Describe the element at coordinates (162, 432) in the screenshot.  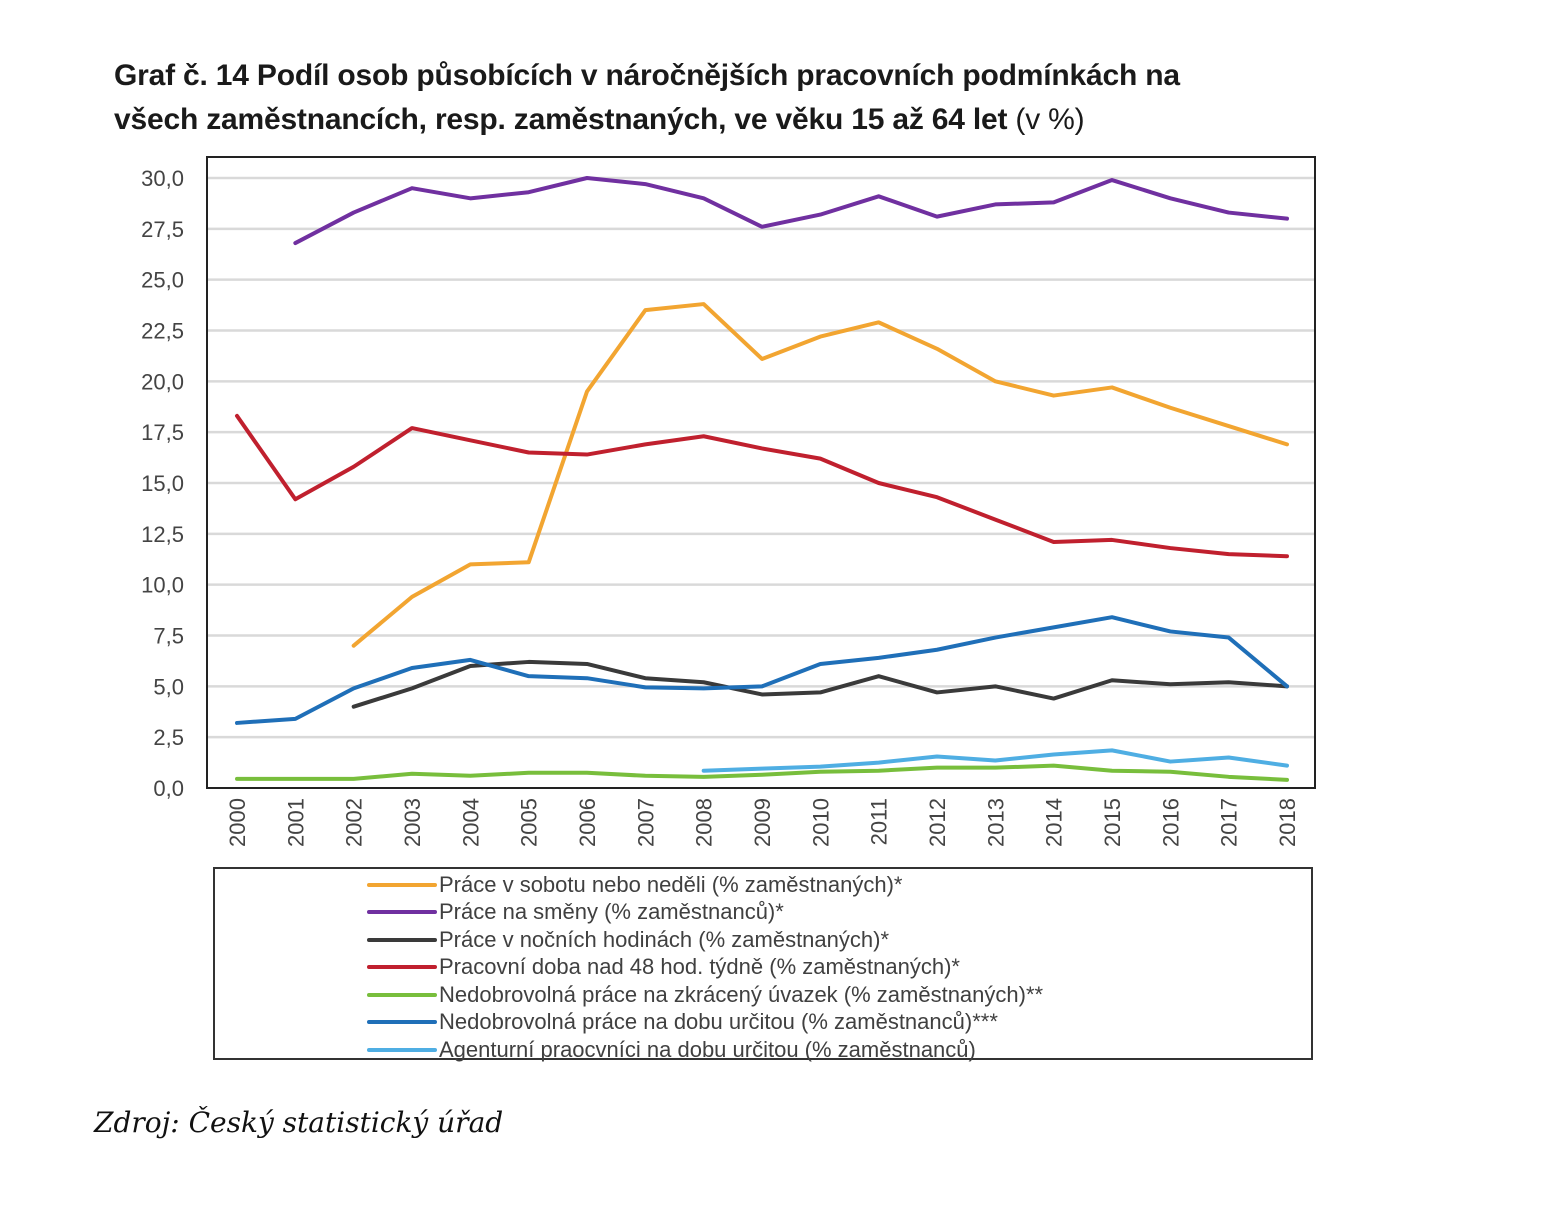
I see `y-tick-label: 17,5` at that location.